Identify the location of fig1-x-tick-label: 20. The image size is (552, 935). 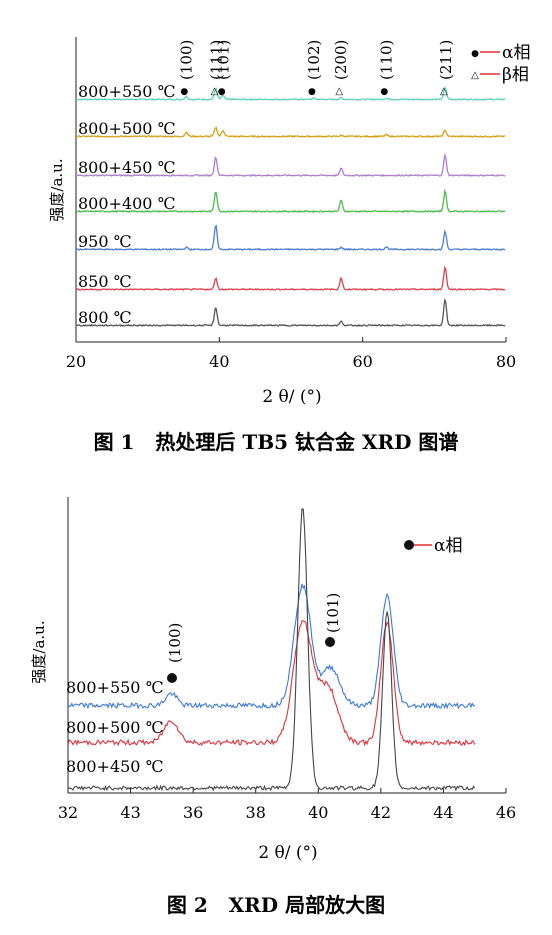
(76, 361).